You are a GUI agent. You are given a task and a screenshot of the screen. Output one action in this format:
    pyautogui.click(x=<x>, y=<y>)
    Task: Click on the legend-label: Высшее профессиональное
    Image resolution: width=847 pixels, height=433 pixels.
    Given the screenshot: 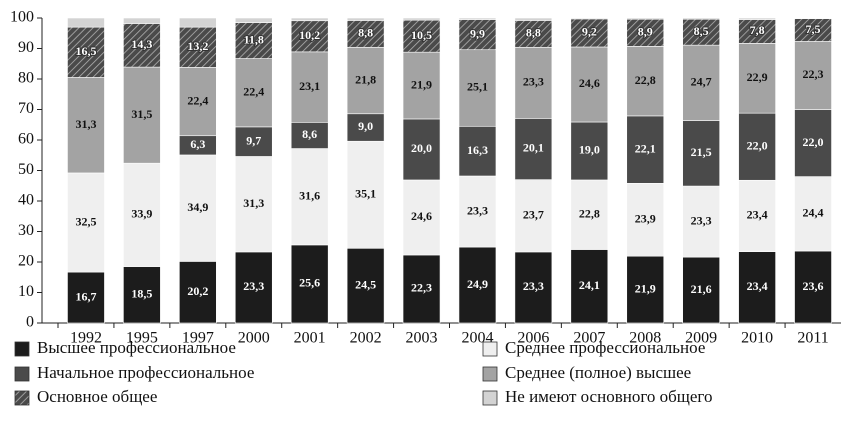 What is the action you would take?
    pyautogui.click(x=136, y=347)
    